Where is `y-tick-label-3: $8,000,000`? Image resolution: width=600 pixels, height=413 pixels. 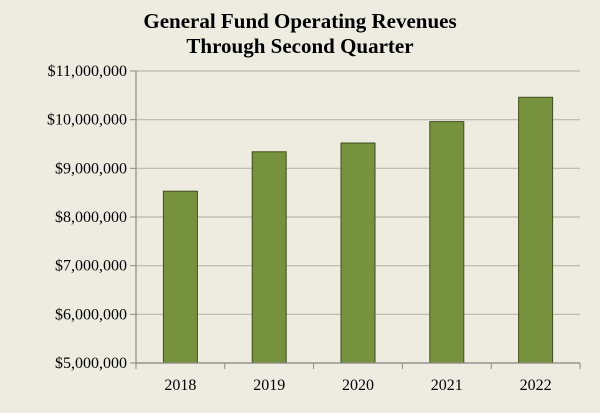 y-tick-label-3: $8,000,000 is located at coordinates (91, 217).